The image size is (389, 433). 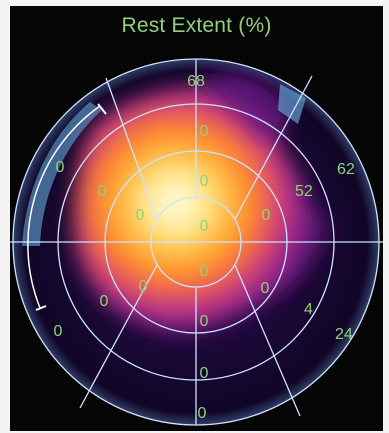 What do you see at coordinates (346, 169) in the screenshot?
I see `segment-label-62: 62` at bounding box center [346, 169].